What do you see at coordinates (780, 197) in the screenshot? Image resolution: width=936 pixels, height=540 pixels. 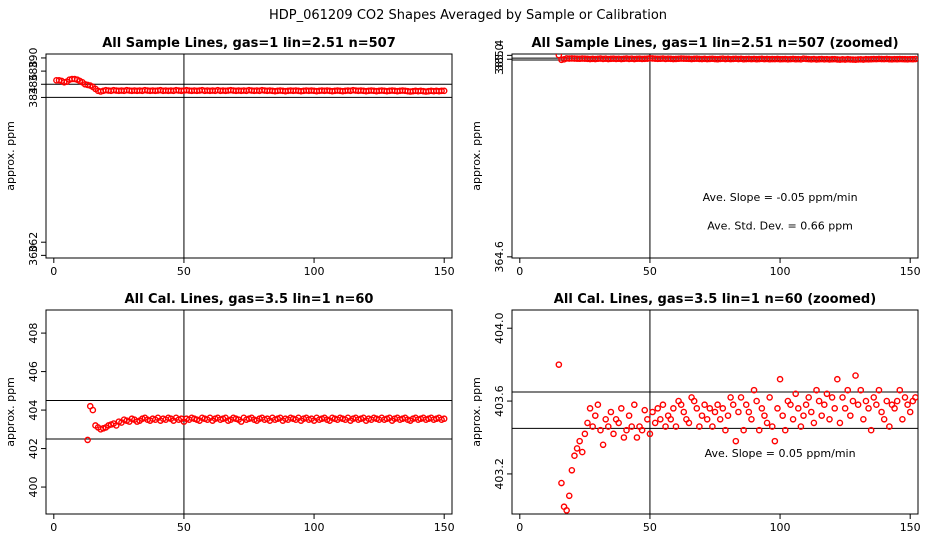 I see `annotation: Ave. Slope = -0.05 ppm/min` at bounding box center [780, 197].